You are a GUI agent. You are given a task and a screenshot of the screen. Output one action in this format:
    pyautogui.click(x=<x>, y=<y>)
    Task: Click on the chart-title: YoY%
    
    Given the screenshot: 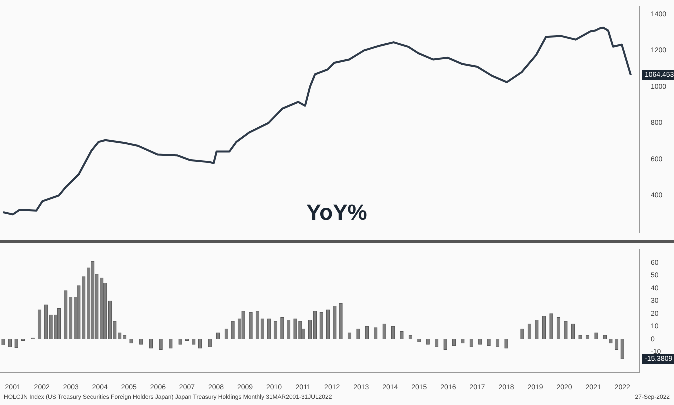 What is the action you would take?
    pyautogui.click(x=337, y=213)
    